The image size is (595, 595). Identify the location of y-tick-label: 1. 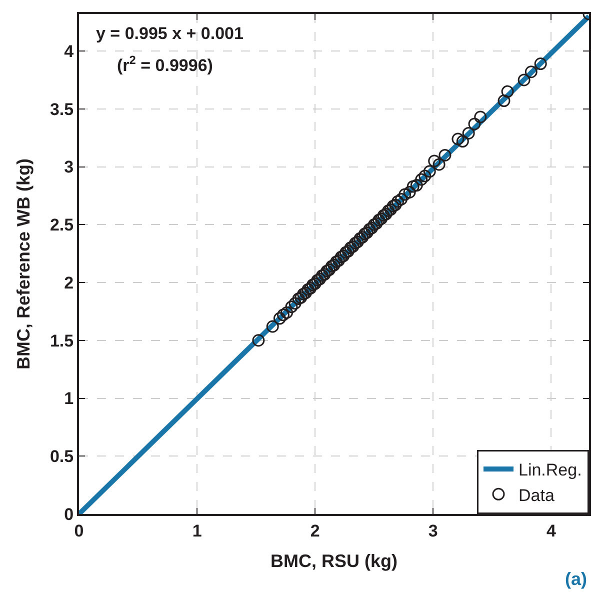
(69, 398).